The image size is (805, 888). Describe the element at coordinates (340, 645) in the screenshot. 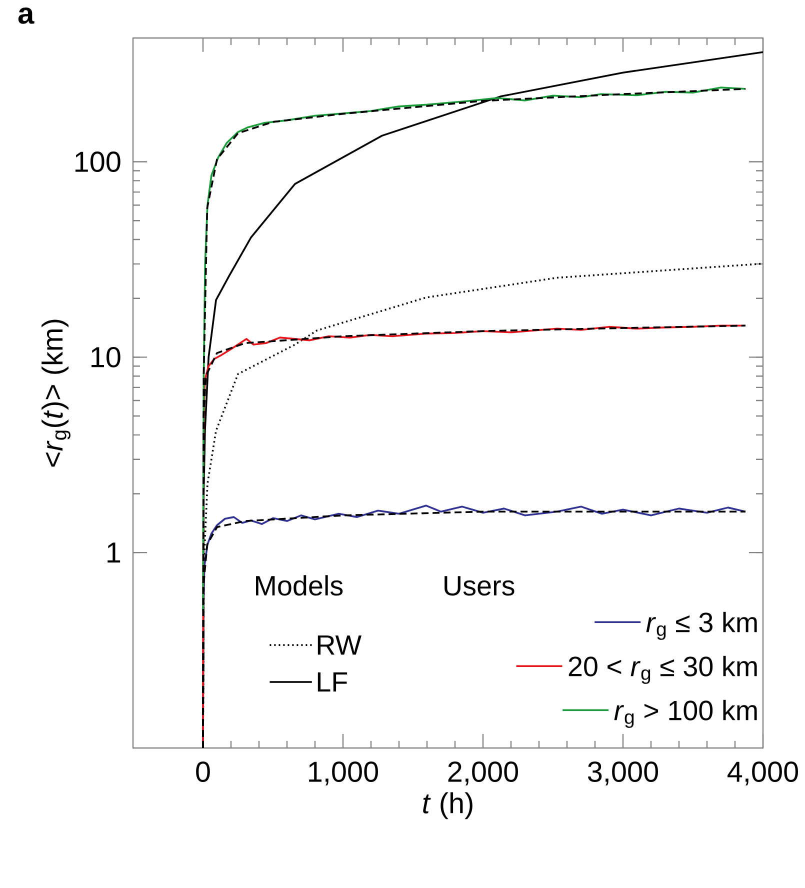

I see `legend-label: RW` at that location.